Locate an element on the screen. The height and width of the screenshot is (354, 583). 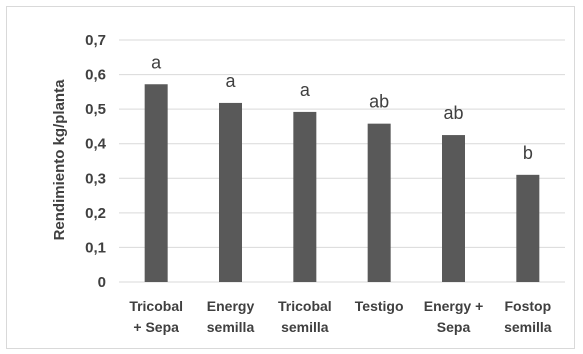
y-tick-labels: 0 0,1 0,2 0,3 0,4 0,5 0,6 0,7 is located at coordinates (96, 161).